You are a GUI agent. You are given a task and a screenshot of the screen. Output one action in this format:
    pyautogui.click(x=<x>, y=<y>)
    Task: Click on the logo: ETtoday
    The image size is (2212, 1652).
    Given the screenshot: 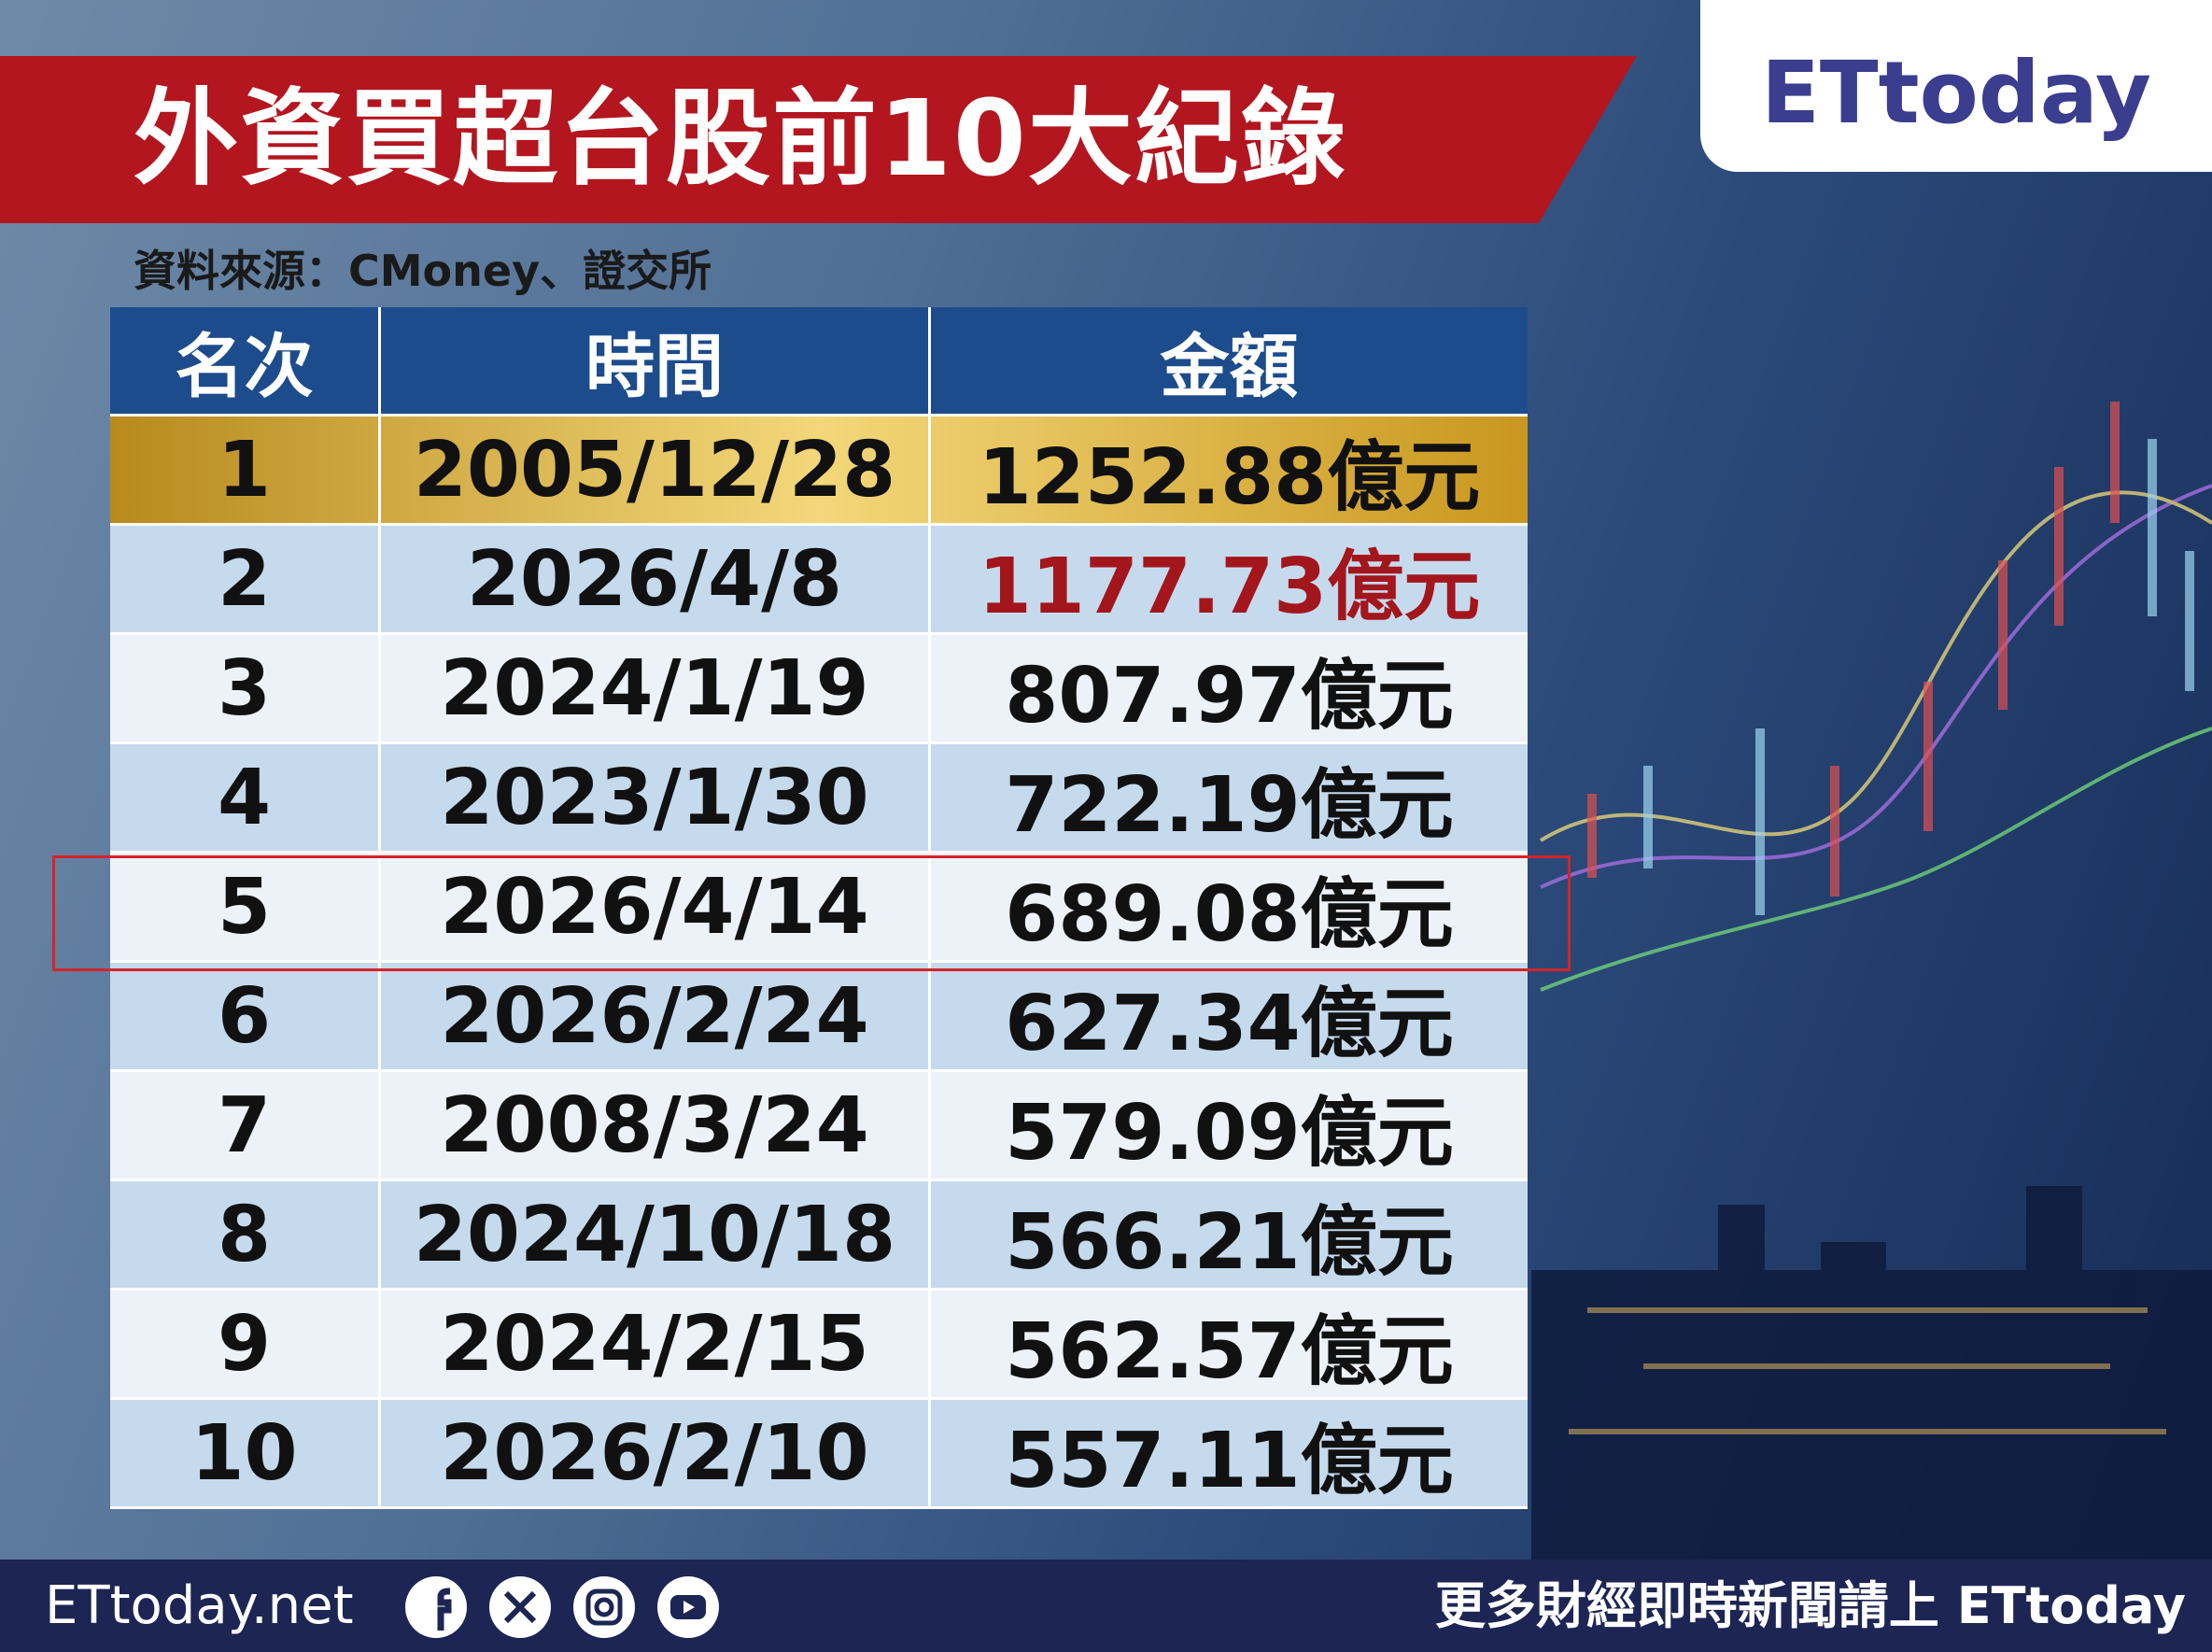 What is the action you would take?
    pyautogui.click(x=1956, y=93)
    